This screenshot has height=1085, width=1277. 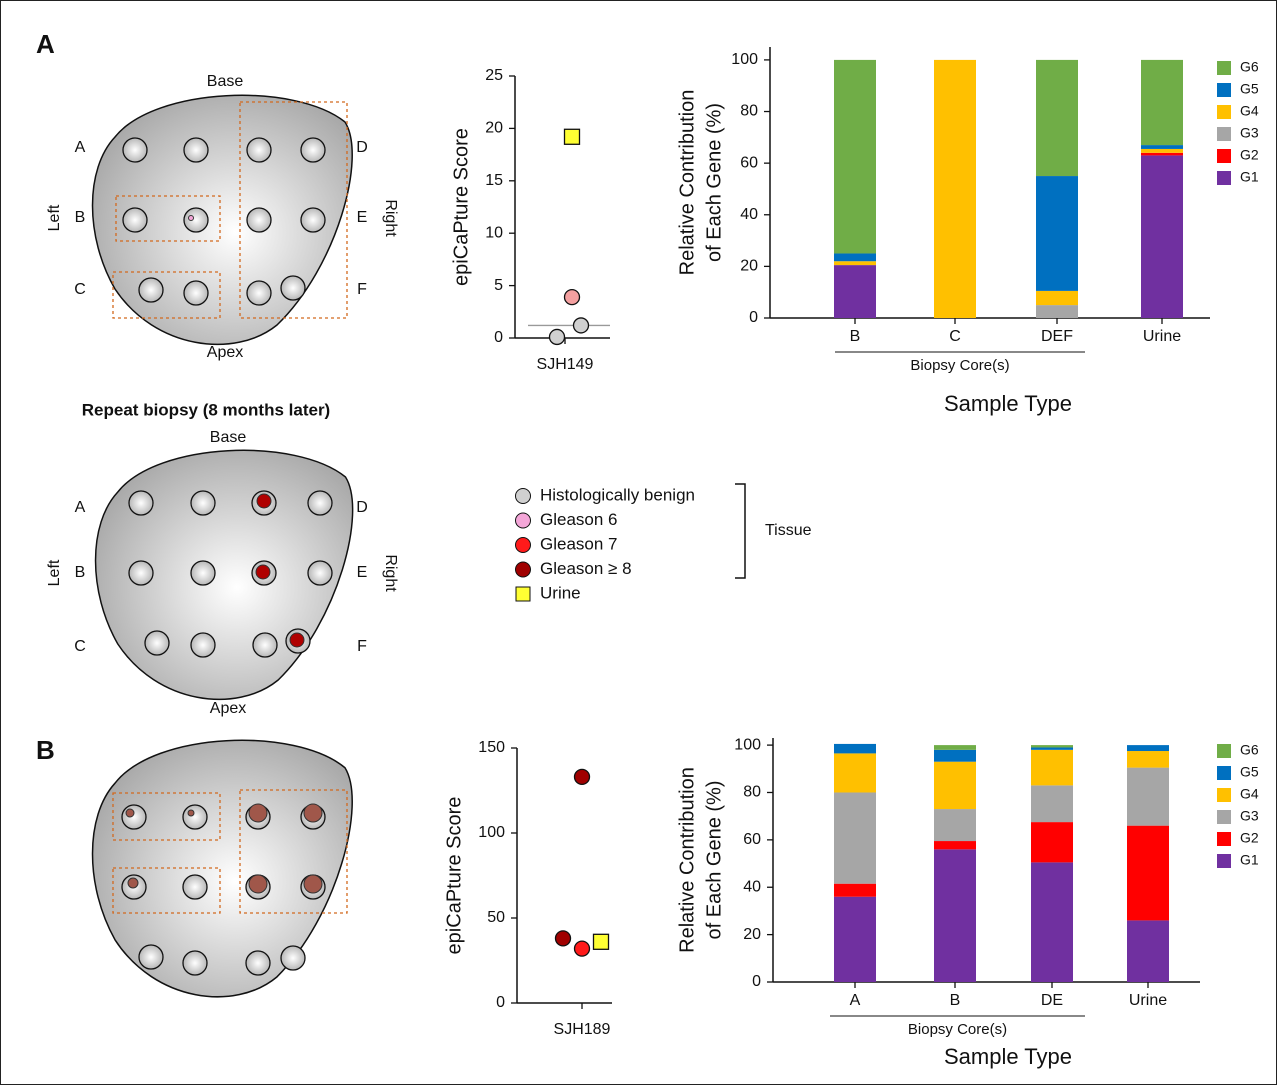 What do you see at coordinates (461, 207) in the screenshot?
I see `y-axis-title: epiCaPture Score` at bounding box center [461, 207].